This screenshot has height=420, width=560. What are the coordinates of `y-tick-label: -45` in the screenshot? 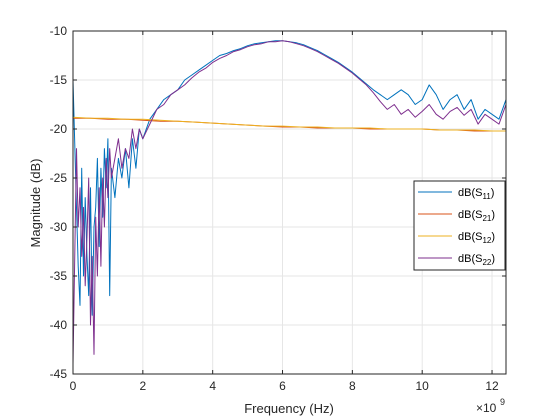 It's located at (59, 374).